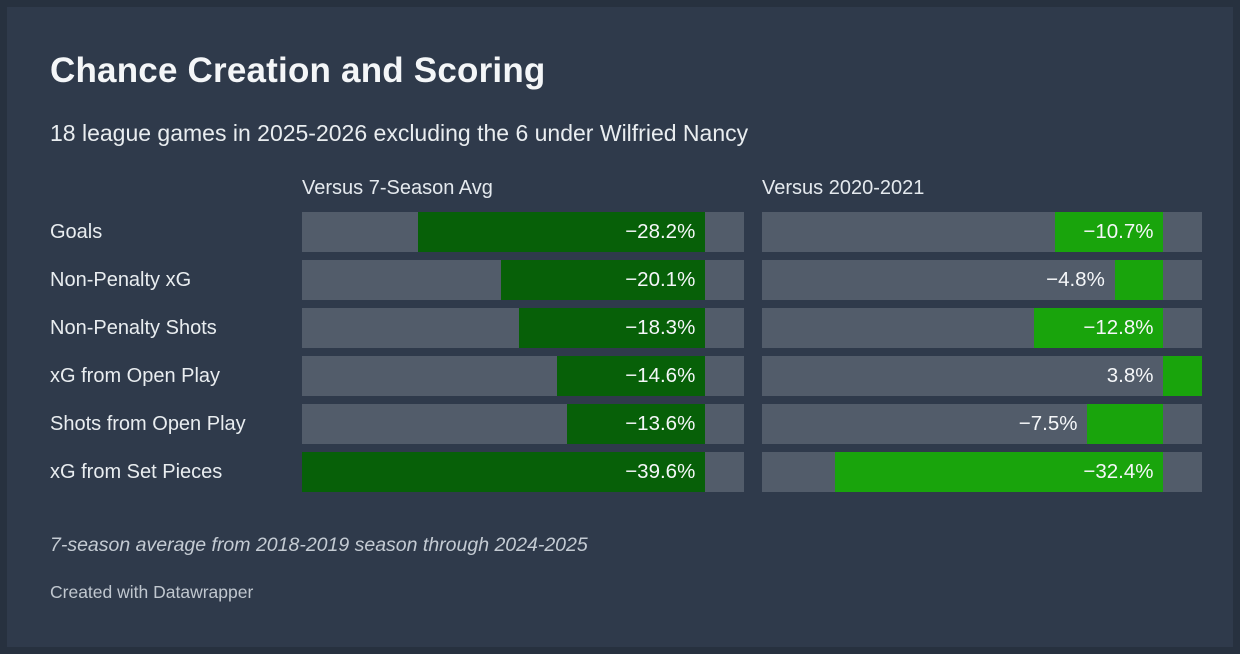 Image resolution: width=1240 pixels, height=654 pixels. I want to click on header-spacer, so click(176, 190).